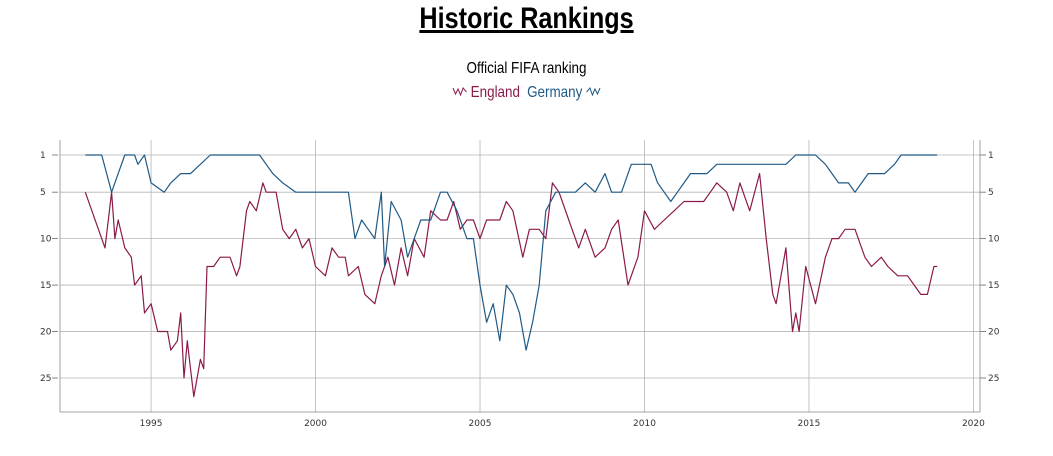 This screenshot has width=1053, height=456. Describe the element at coordinates (480, 424) in the screenshot. I see `x-tick-label: 2005` at that location.